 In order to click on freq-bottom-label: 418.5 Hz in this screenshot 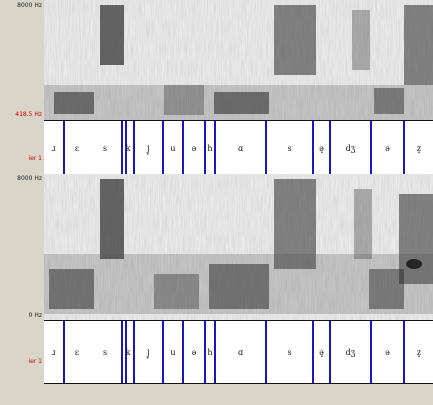, I will do `click(28, 114)`.